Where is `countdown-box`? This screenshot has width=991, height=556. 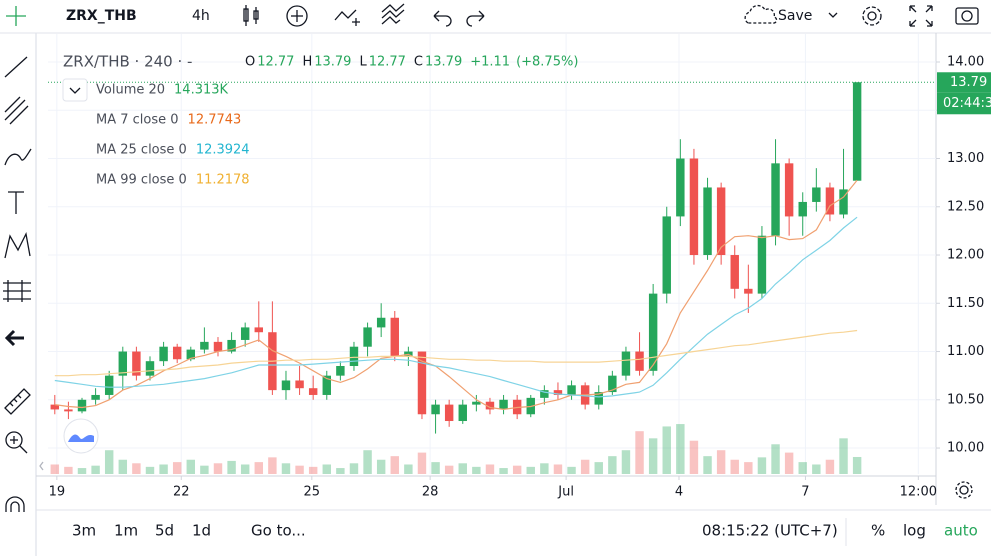
countdown-box is located at coordinates (964, 103).